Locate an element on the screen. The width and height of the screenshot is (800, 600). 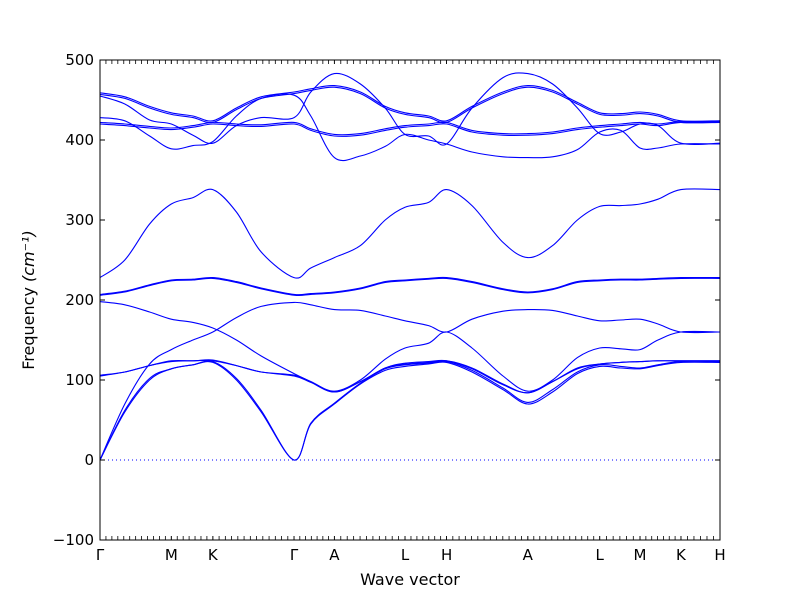
y-tick-label: −100 is located at coordinates (73, 540).